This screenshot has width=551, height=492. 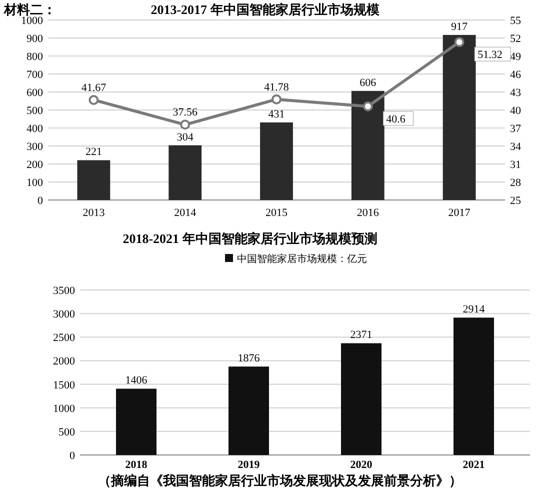 What do you see at coordinates (94, 88) in the screenshot?
I see `data-label: 41.67` at bounding box center [94, 88].